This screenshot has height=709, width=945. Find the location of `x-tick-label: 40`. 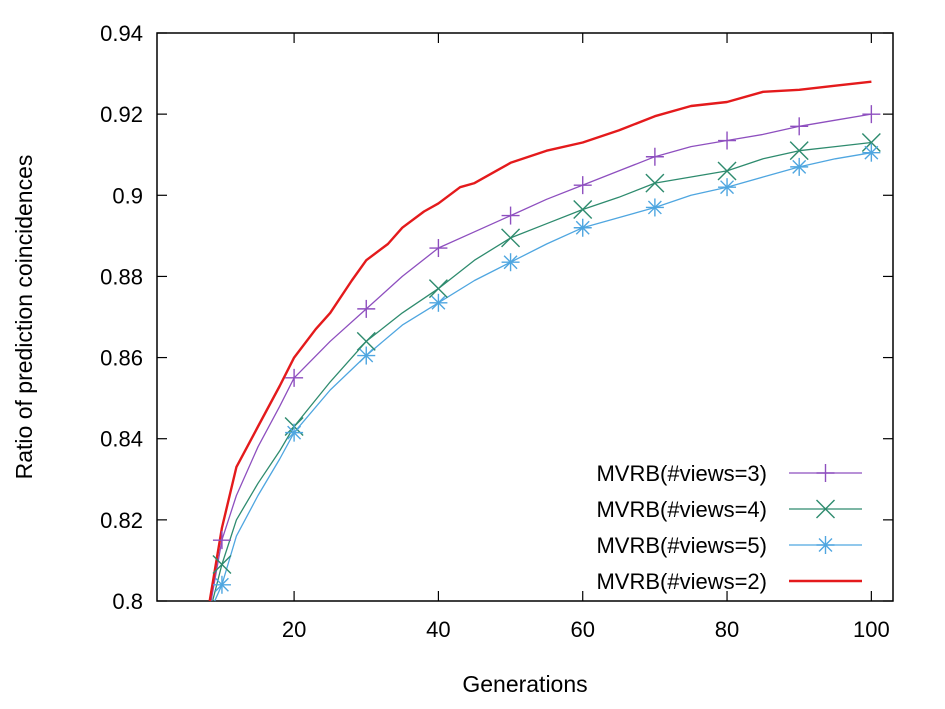

x-tick-label: 40 is located at coordinates (438, 629).